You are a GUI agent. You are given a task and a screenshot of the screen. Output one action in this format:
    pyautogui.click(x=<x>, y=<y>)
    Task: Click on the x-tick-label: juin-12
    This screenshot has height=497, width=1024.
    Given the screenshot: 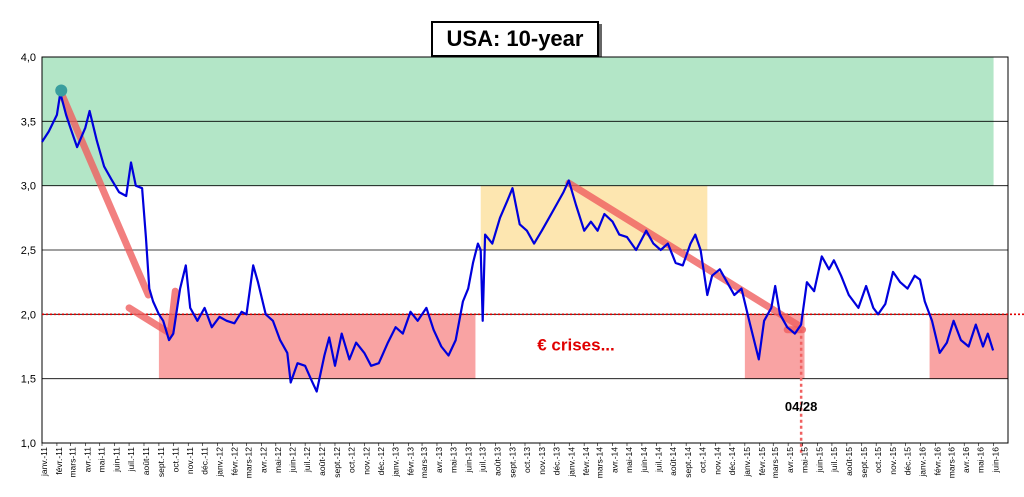 What is the action you would take?
    pyautogui.click(x=293, y=460)
    